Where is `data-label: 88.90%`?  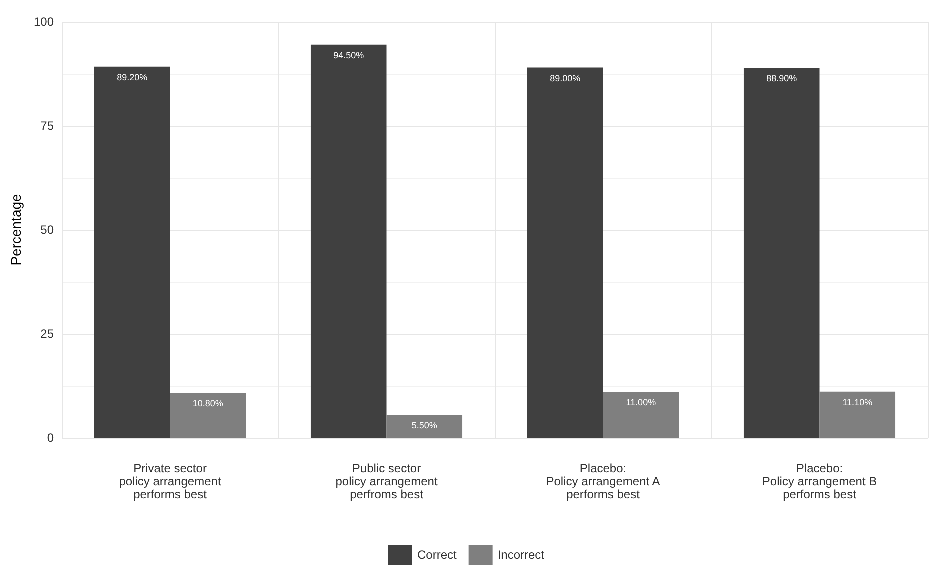 data-label: 88.90% is located at coordinates (782, 79).